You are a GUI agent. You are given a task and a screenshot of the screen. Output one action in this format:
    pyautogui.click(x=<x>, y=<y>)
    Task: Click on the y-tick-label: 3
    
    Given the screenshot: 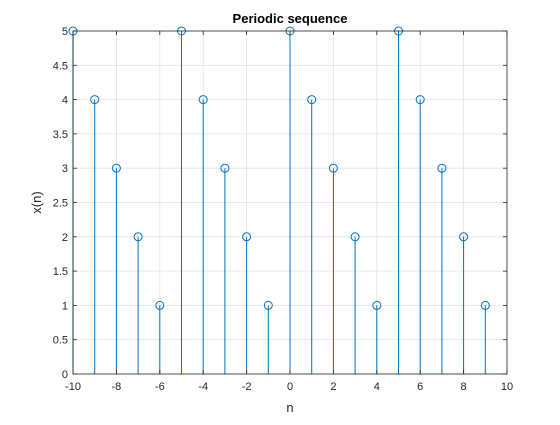 What is the action you would take?
    pyautogui.click(x=65, y=169)
    